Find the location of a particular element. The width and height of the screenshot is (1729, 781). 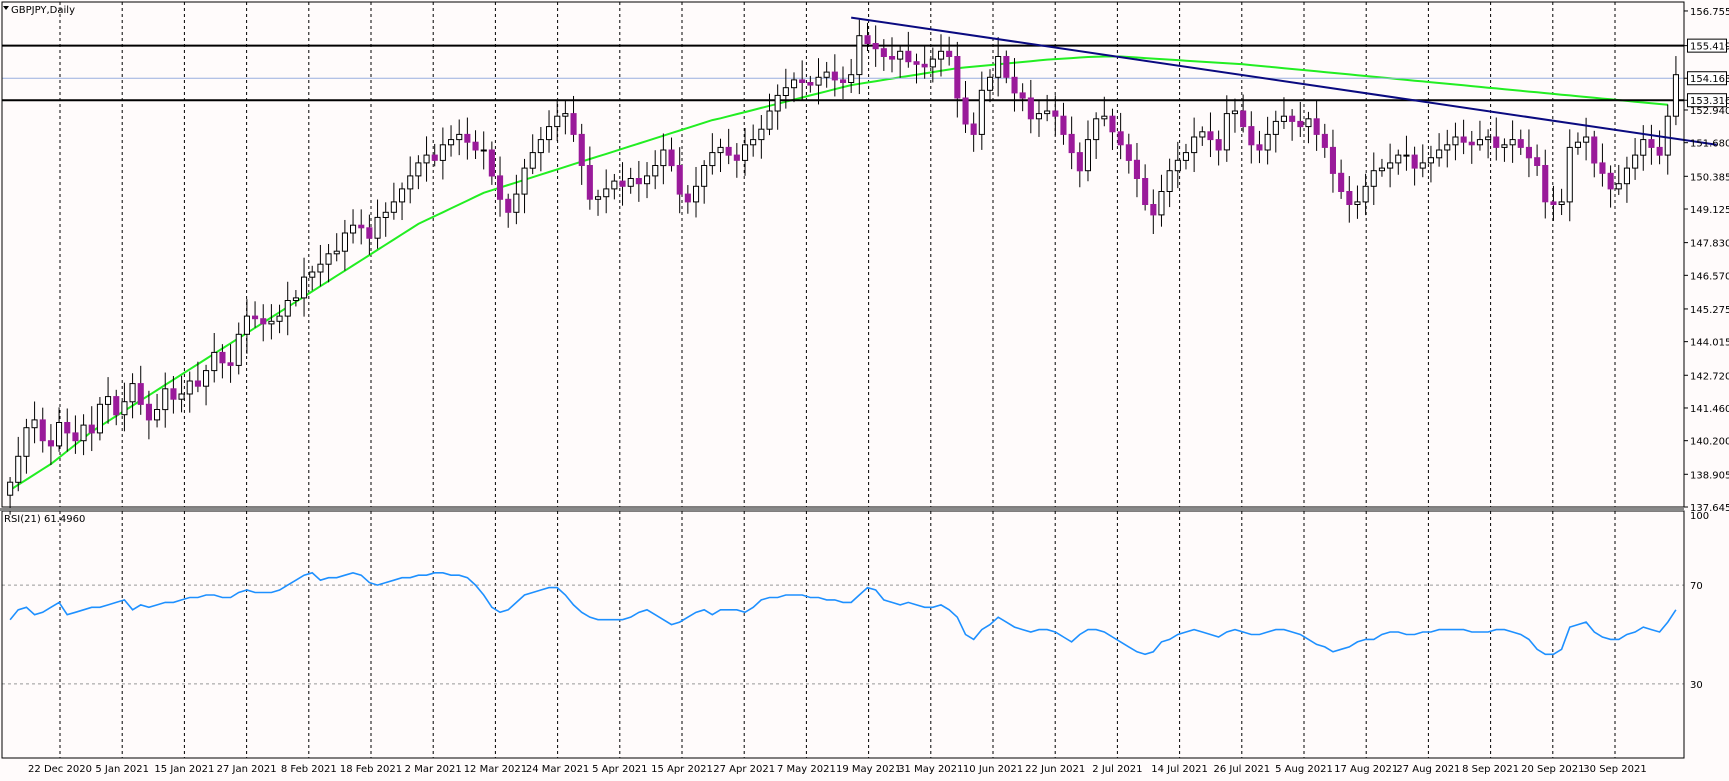

y-tick-label: 144.015 is located at coordinates (1709, 343).